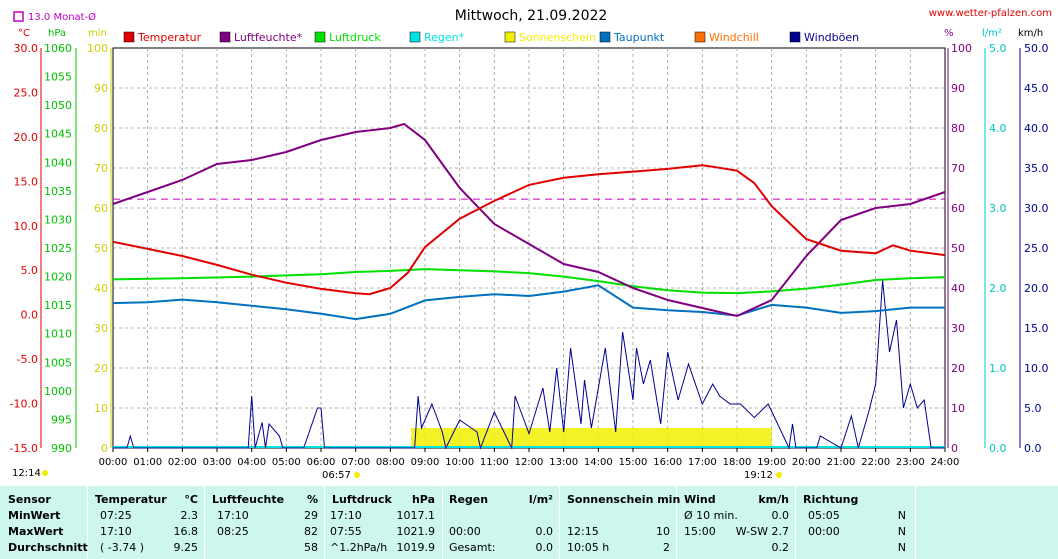  What do you see at coordinates (101, 88) in the screenshot?
I see `sunshine-tick-label: 90` at bounding box center [101, 88].